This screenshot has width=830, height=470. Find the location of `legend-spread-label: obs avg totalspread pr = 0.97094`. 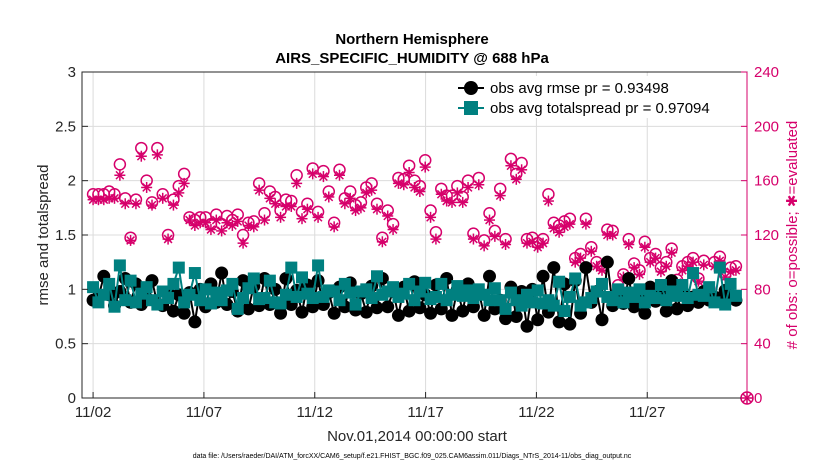

legend-spread-label: obs avg totalspread pr = 0.97094 is located at coordinates (600, 108).